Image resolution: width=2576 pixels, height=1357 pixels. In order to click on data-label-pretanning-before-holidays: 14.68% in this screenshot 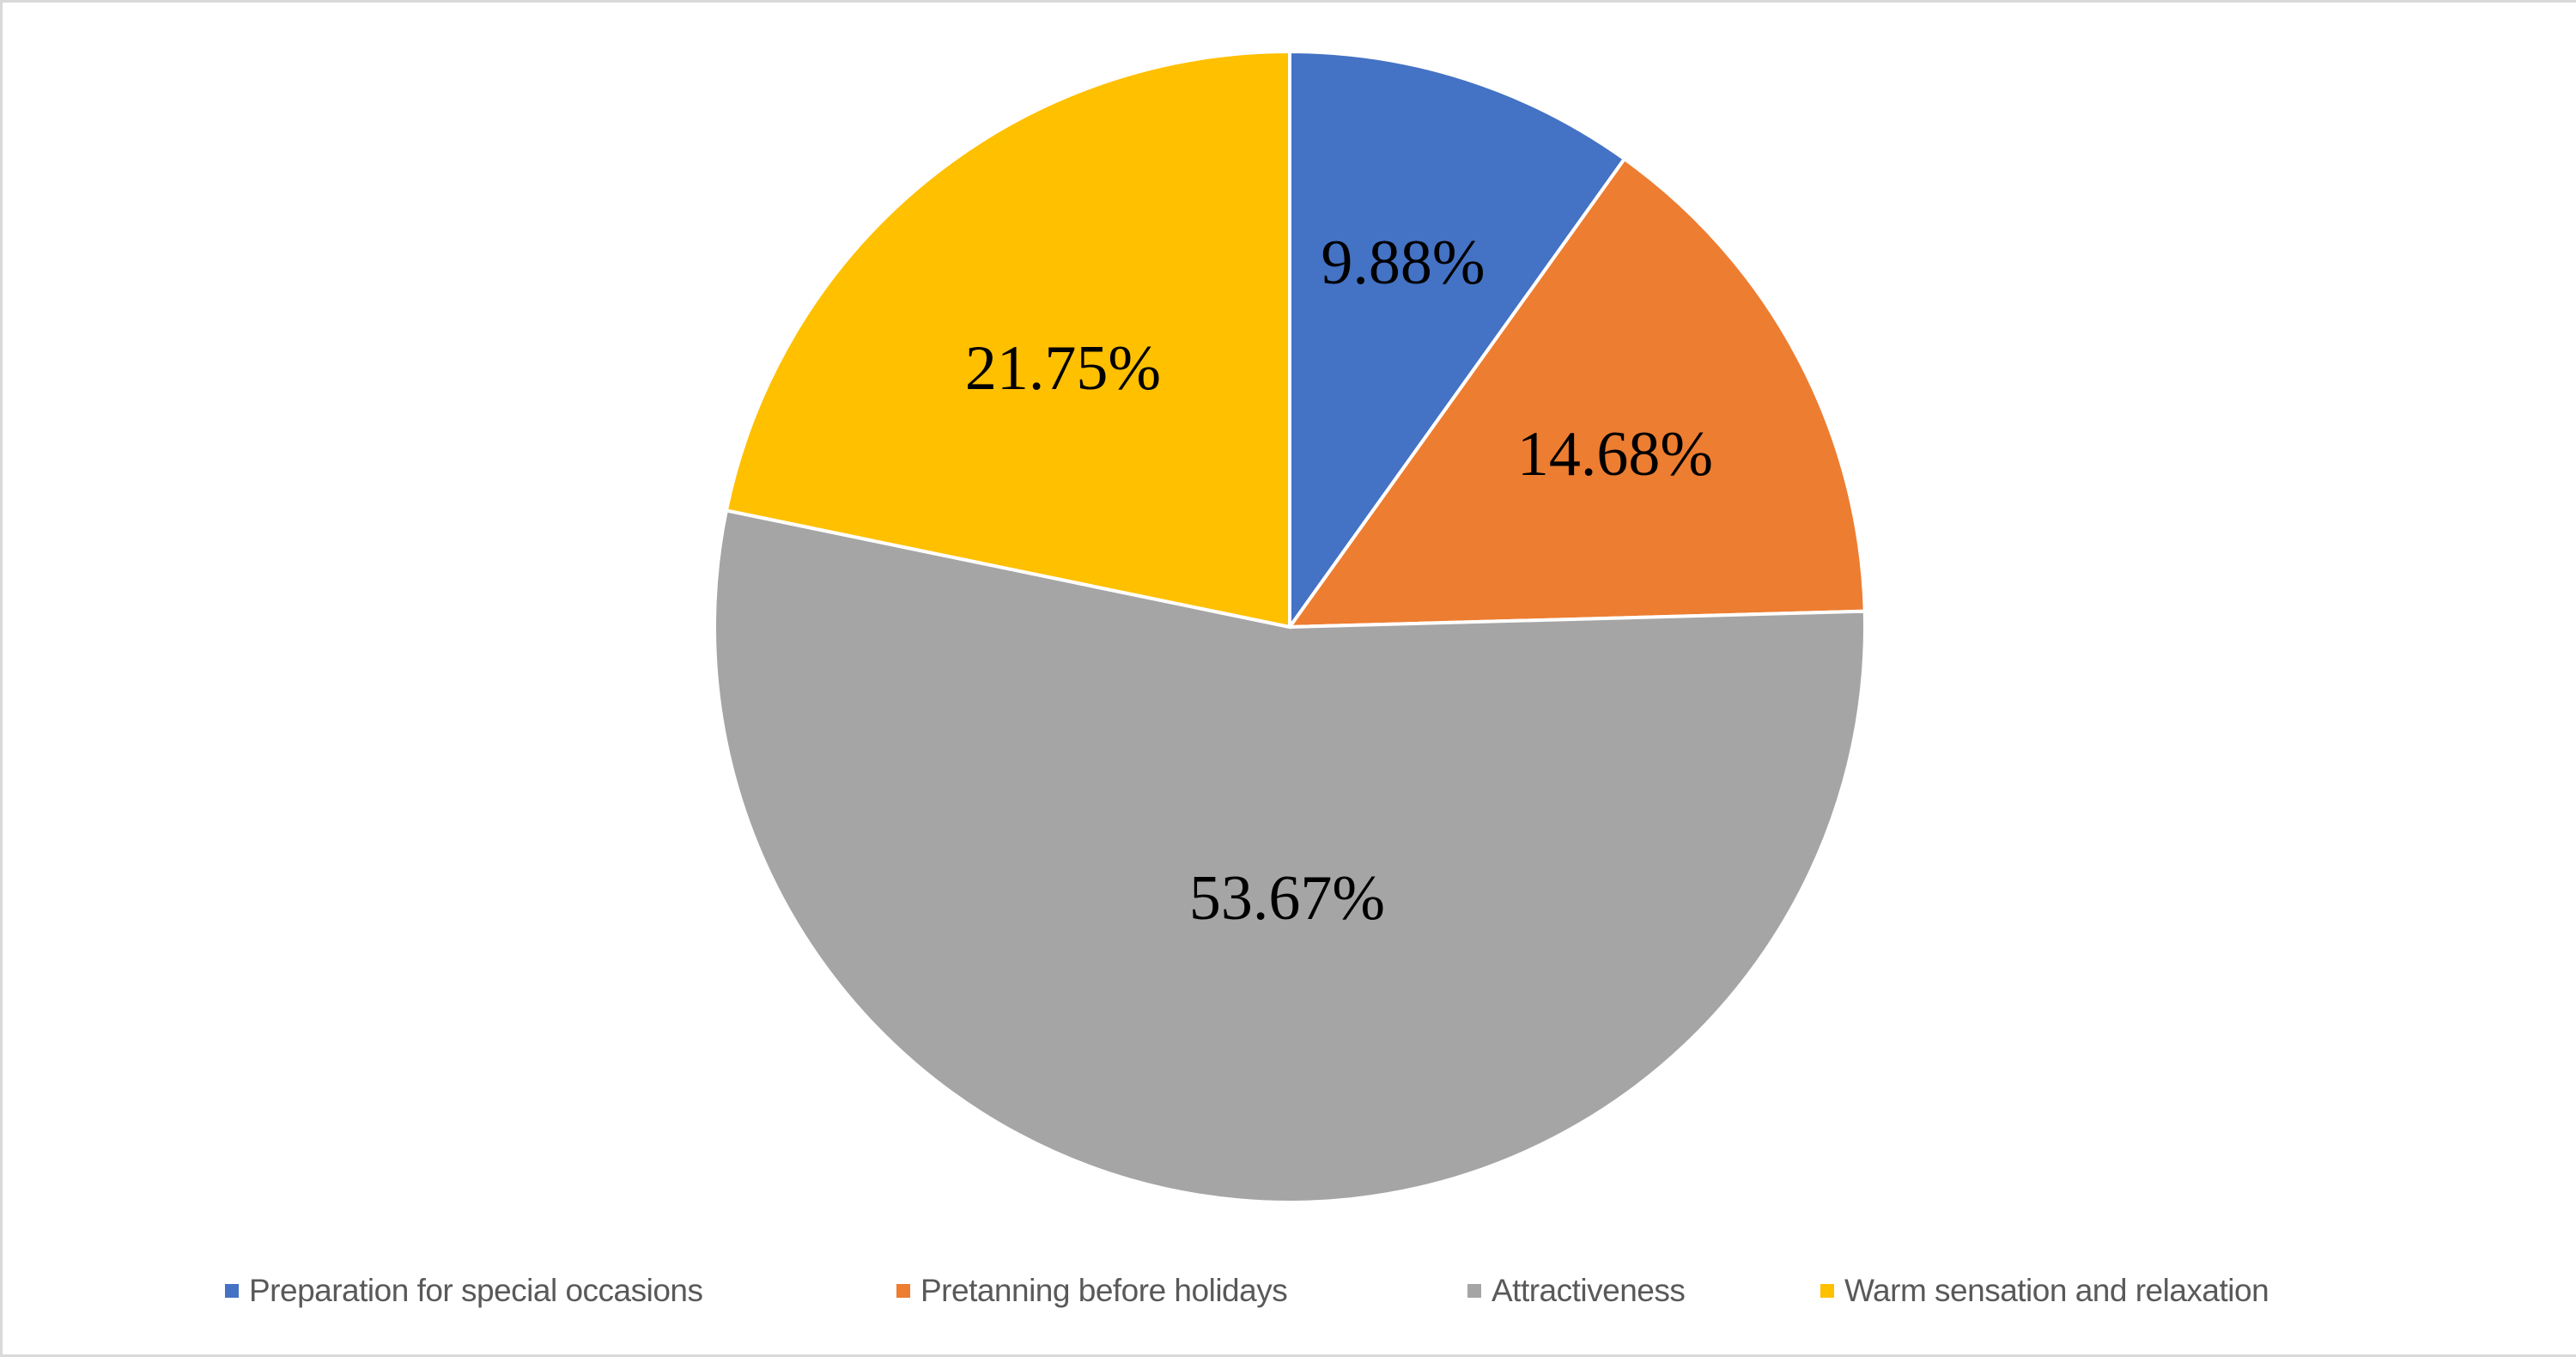, I will do `click(1615, 455)`.